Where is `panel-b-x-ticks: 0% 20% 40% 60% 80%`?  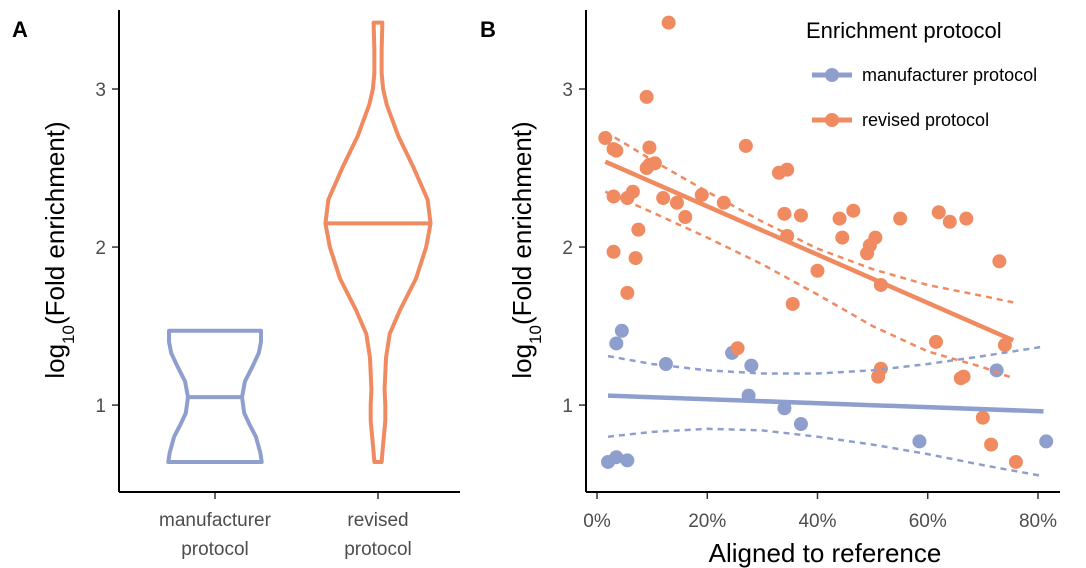 panel-b-x-ticks: 0% 20% 40% 60% 80% is located at coordinates (820, 512).